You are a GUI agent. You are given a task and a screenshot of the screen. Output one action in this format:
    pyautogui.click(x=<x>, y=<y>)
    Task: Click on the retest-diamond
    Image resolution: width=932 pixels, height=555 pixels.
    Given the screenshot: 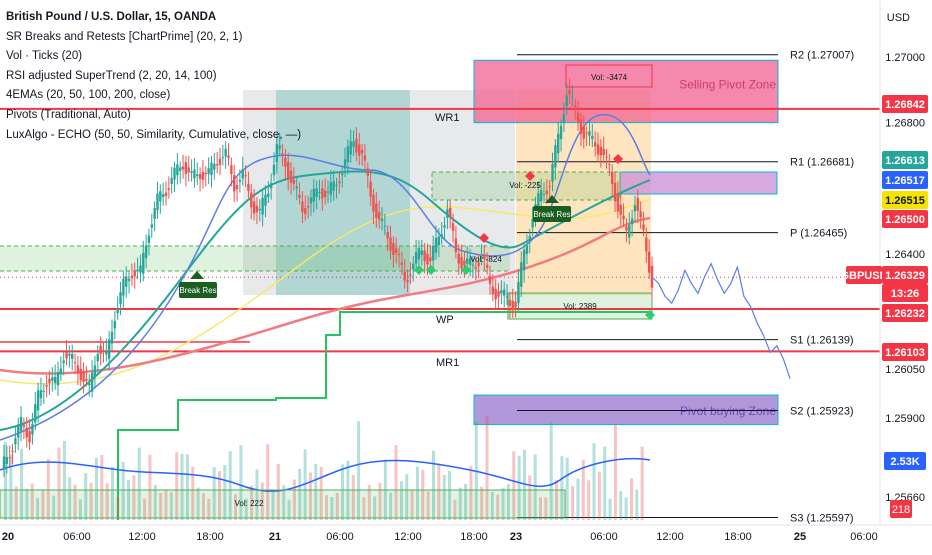 What is the action you would take?
    pyautogui.click(x=466, y=270)
    